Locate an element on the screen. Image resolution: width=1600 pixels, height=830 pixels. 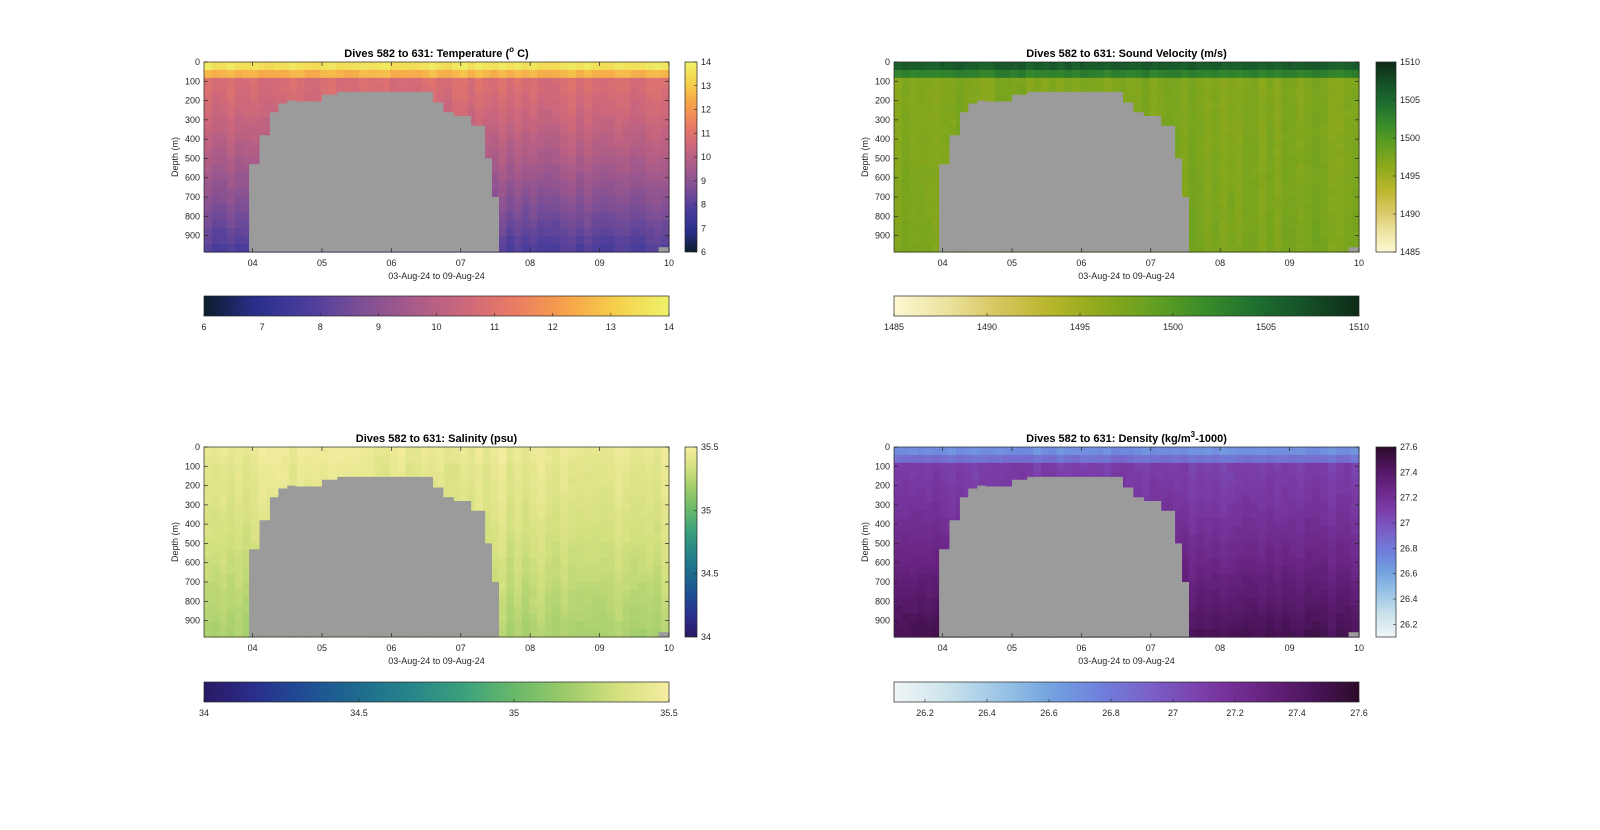
colorbar-tick-label: 10 is located at coordinates (706, 157).